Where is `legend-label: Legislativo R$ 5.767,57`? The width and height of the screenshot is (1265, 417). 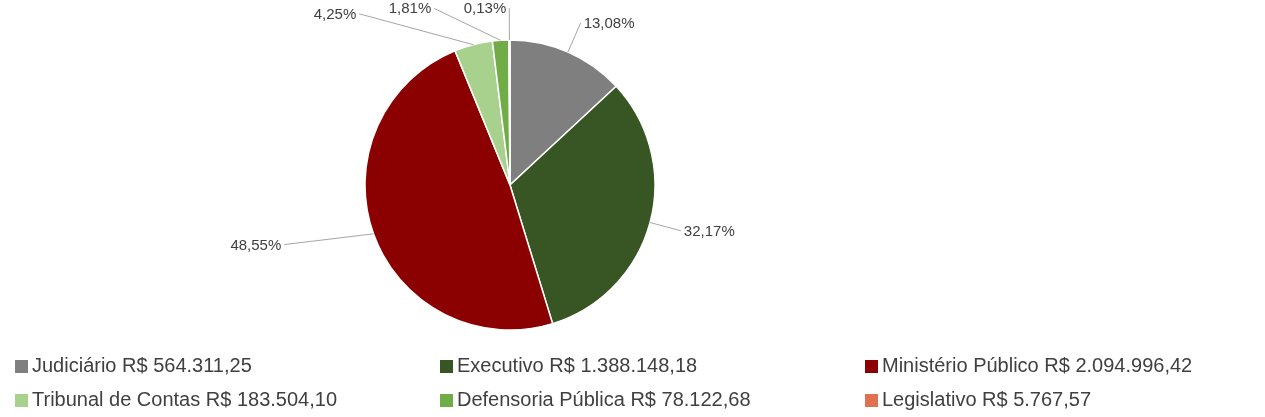
legend-label: Legislativo R$ 5.767,57 is located at coordinates (987, 399).